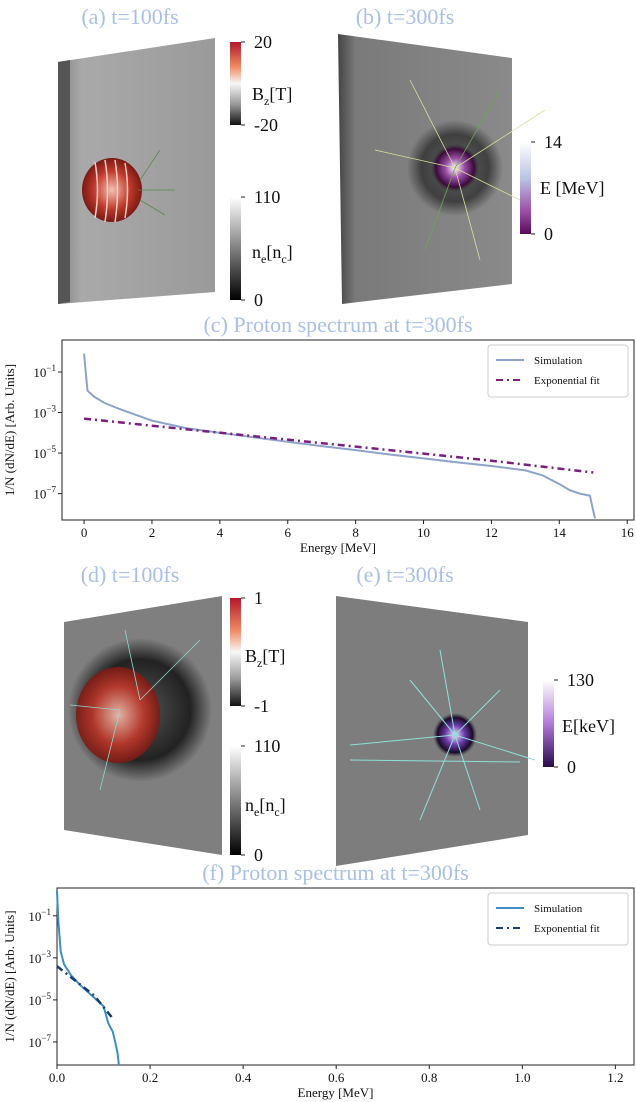 The width and height of the screenshot is (636, 1102). I want to click on tick-exp: −1, so click(46, 912).